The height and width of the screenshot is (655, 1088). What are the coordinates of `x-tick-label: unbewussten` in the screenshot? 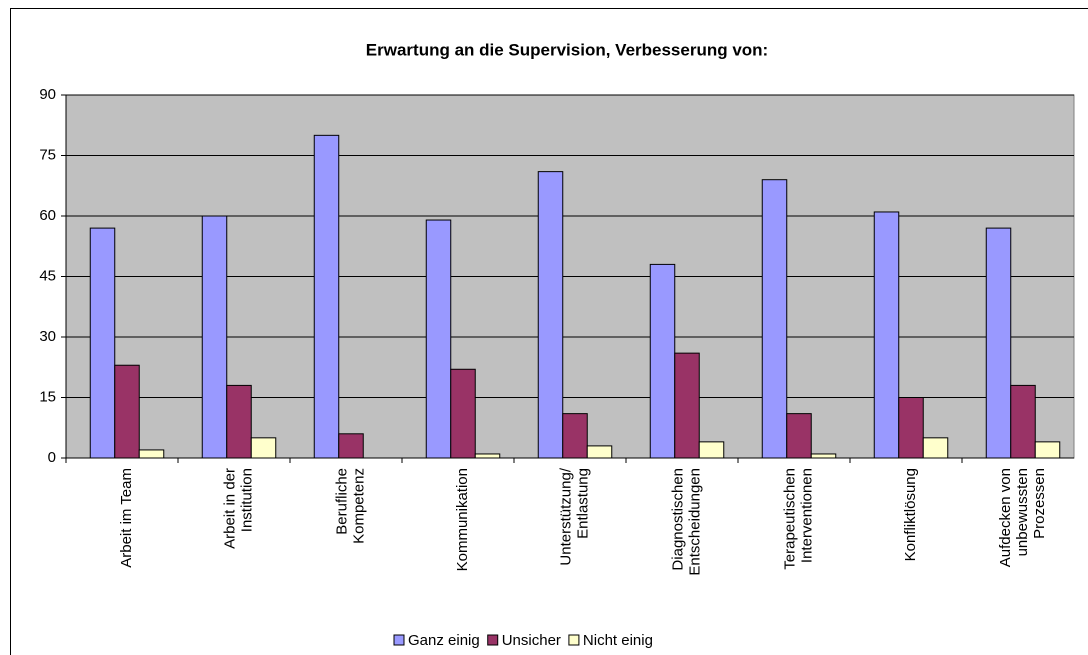 It's located at (1022, 512).